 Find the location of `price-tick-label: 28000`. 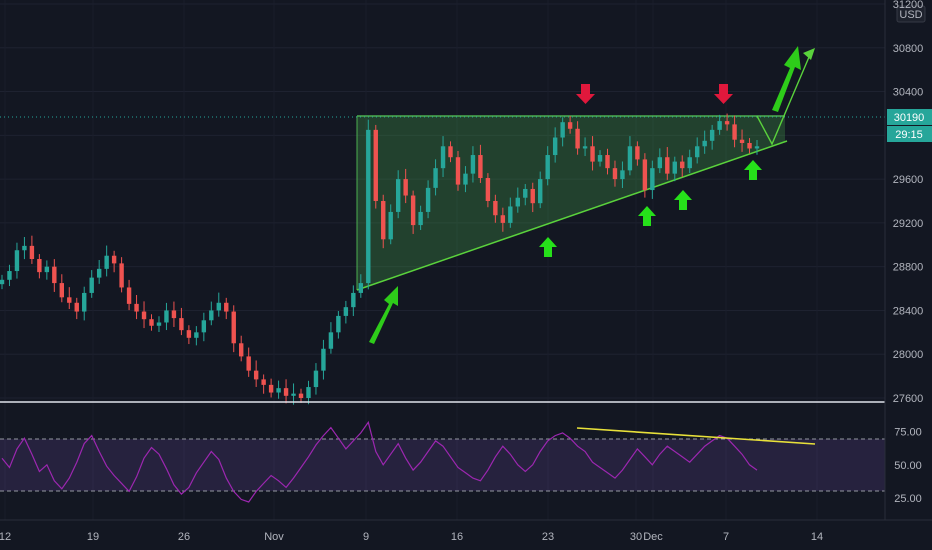

price-tick-label: 28000 is located at coordinates (908, 355).